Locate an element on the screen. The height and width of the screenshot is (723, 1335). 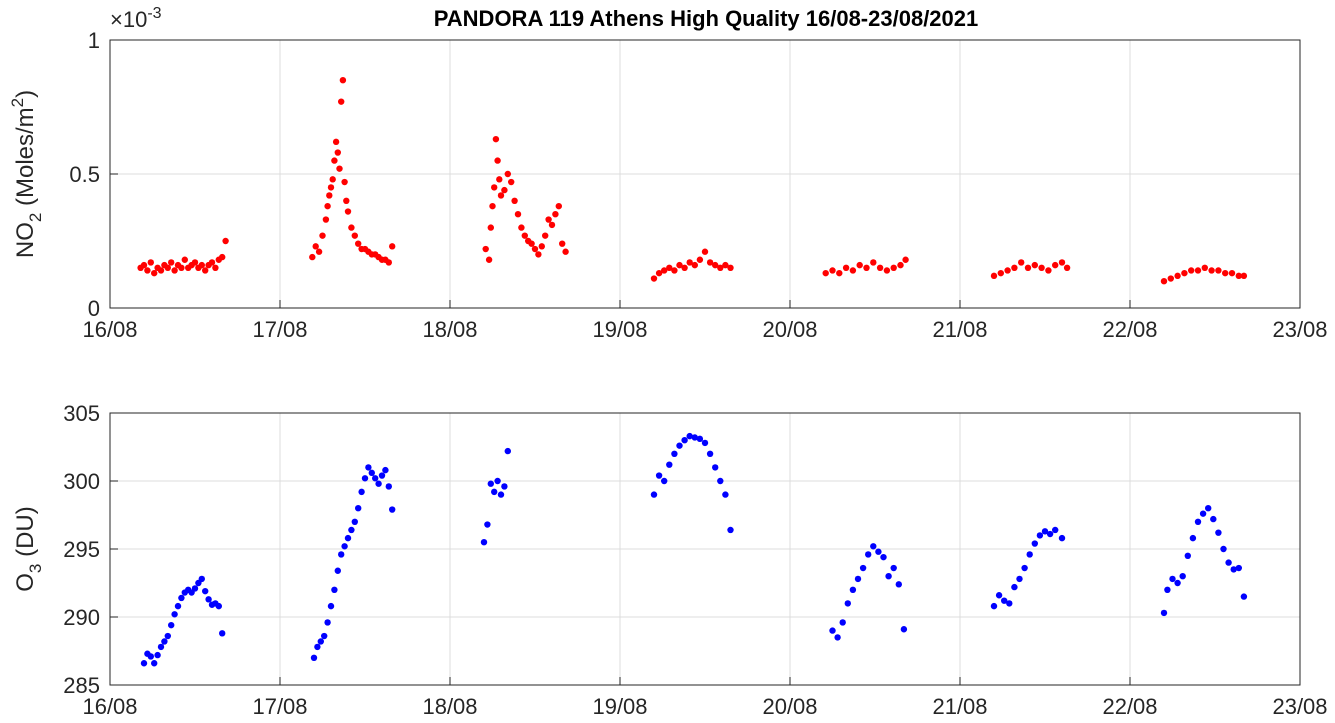
y-tick-label: 305 is located at coordinates (81, 413).